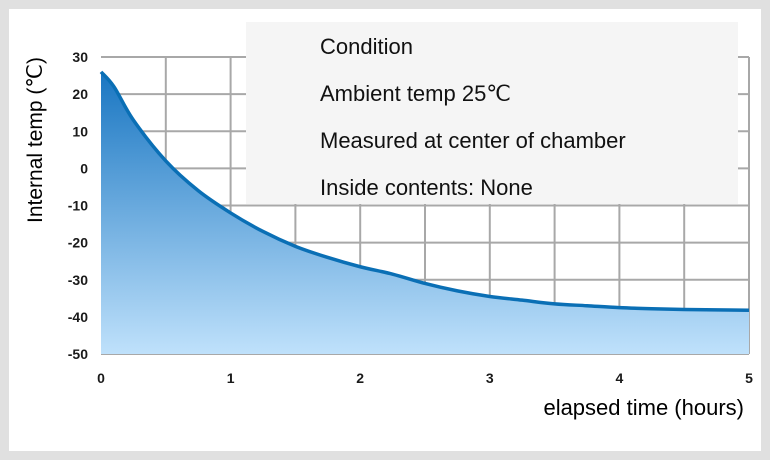 The height and width of the screenshot is (460, 770). I want to click on y-tick-label: 20, so click(80, 94).